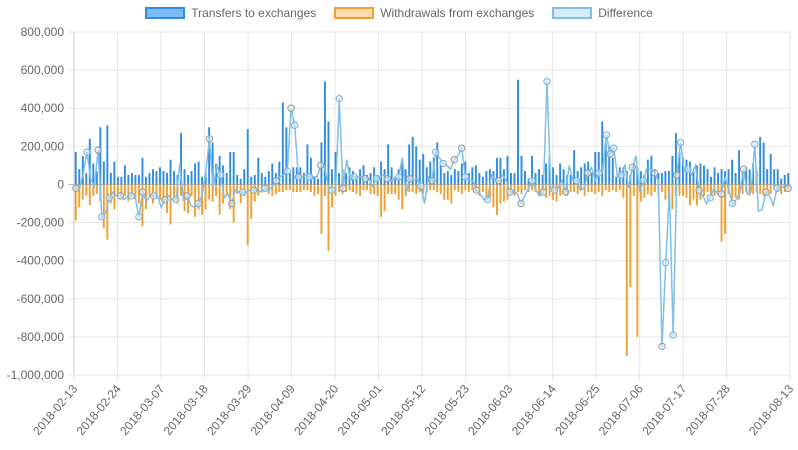 This screenshot has height=450, width=798. Describe the element at coordinates (41, 299) in the screenshot. I see `y-tick-label: -600,000` at that location.